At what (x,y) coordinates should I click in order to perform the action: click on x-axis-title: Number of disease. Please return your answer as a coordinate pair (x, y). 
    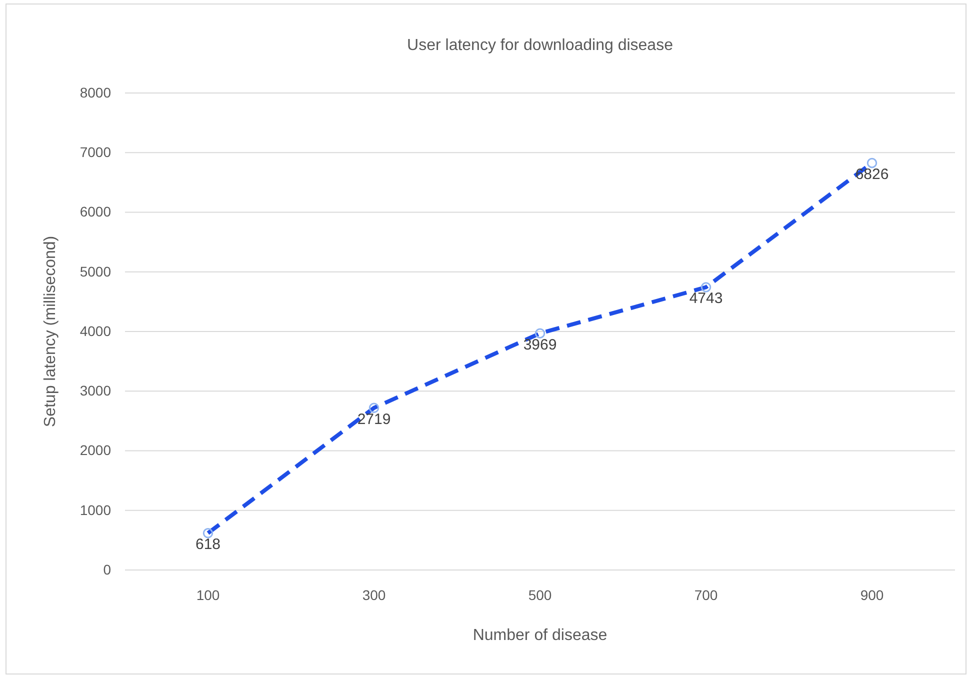
    Looking at the image, I should click on (540, 635).